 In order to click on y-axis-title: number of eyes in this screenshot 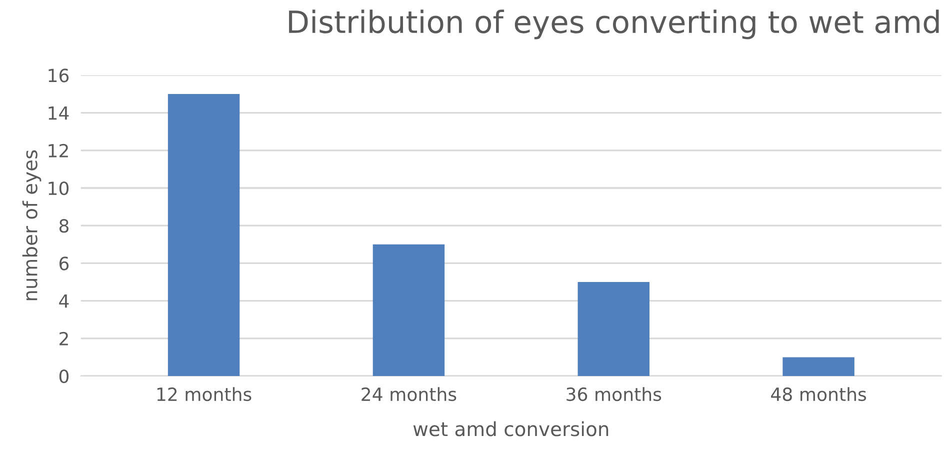, I will do `click(32, 225)`.